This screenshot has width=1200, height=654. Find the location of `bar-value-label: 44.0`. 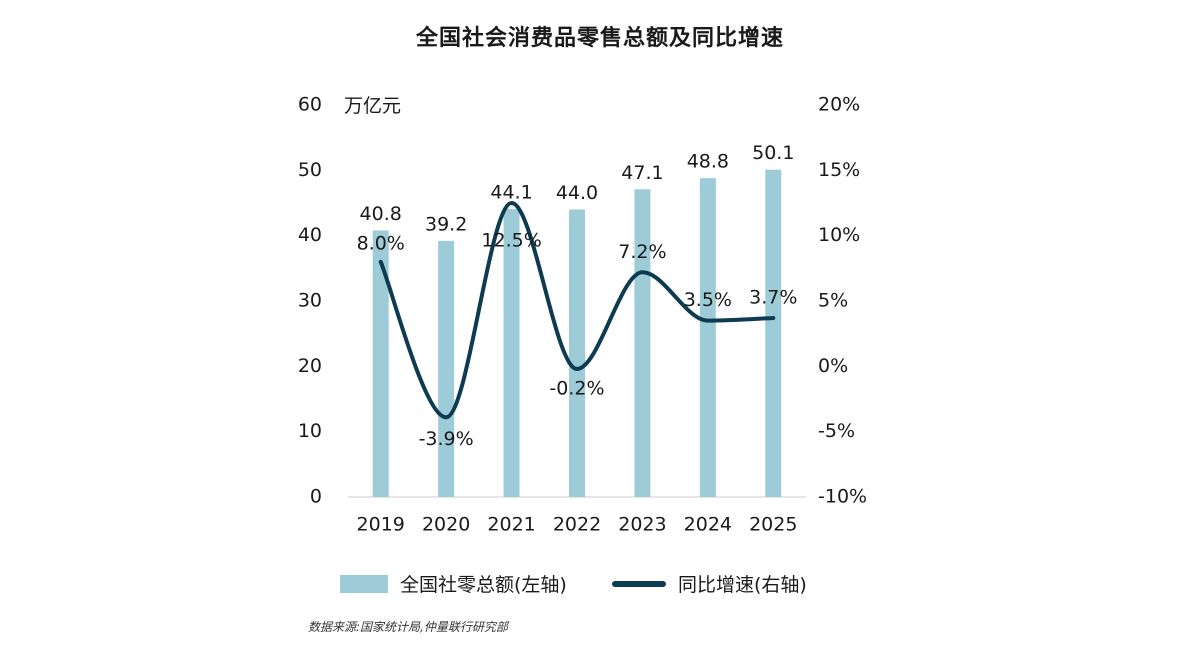

bar-value-label: 44.0 is located at coordinates (577, 193).